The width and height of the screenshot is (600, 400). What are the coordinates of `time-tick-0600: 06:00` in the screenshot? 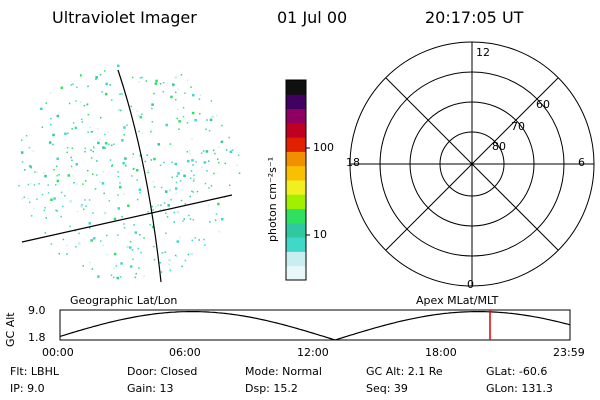 It's located at (185, 352).